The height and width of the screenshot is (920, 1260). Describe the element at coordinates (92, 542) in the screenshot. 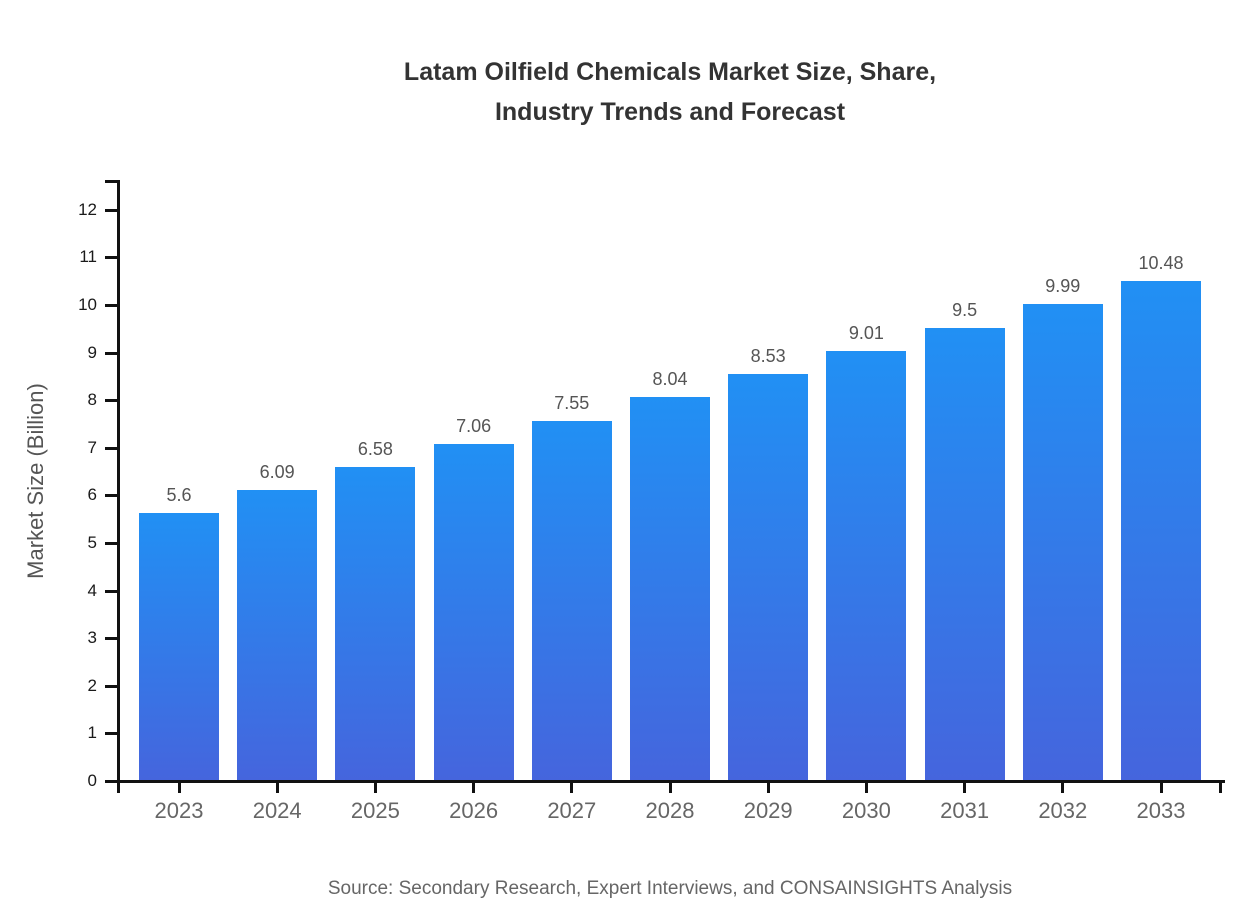

I see `y-tick-label: 5` at that location.